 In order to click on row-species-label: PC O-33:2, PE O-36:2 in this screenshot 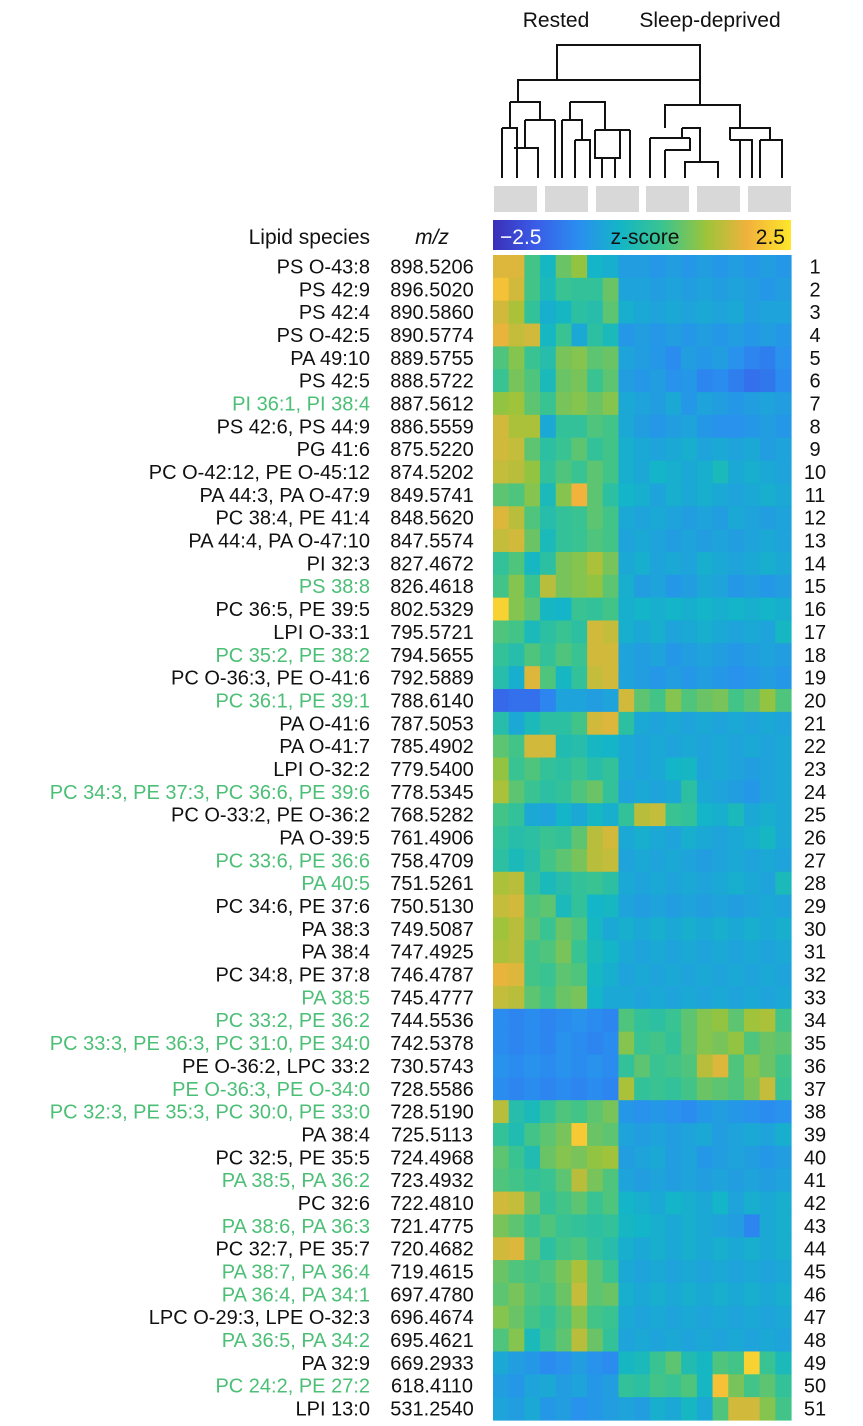, I will do `click(270, 816)`.